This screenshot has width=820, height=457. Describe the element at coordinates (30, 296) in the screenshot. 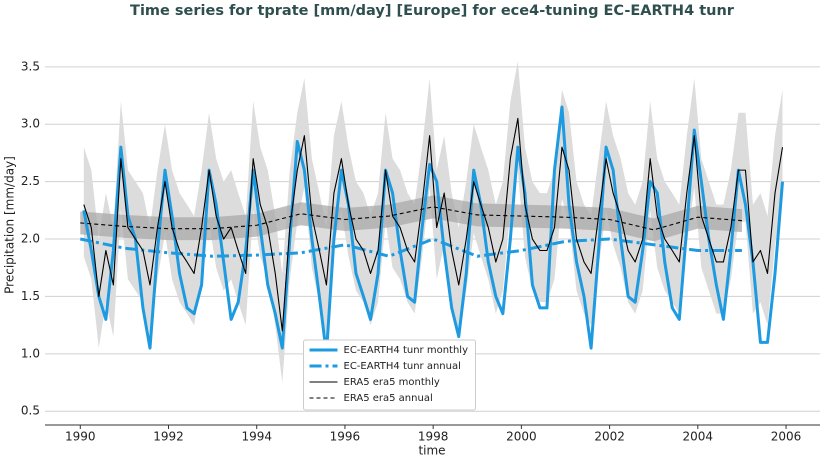

I see `y-tick-label: 1.5` at that location.